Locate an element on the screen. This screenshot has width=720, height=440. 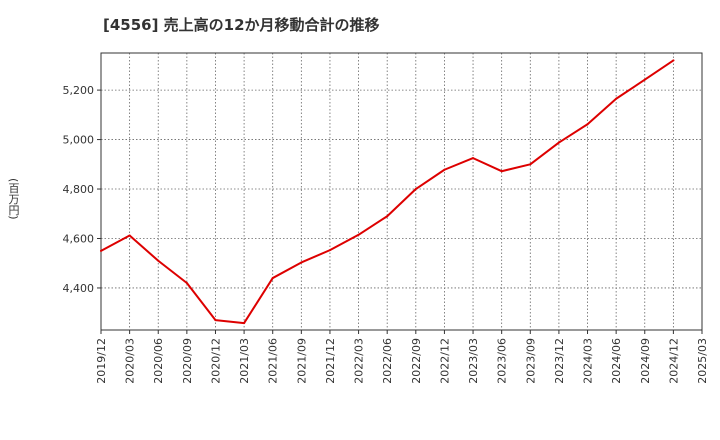
y-tick-label: 4,600 is located at coordinates (79, 238).